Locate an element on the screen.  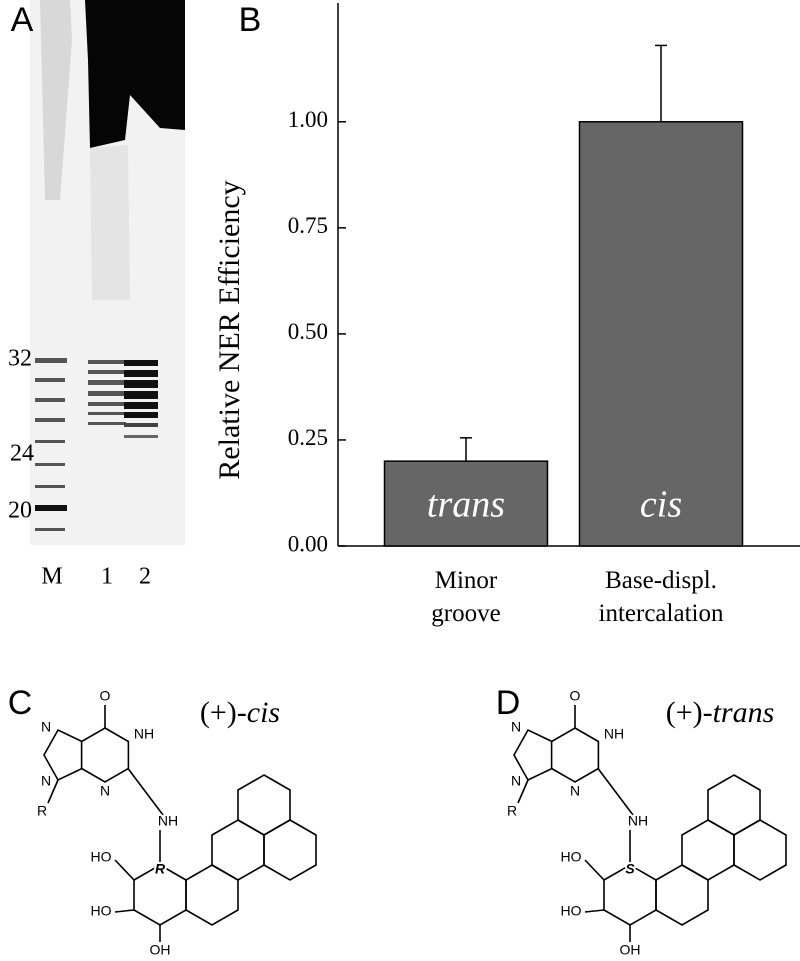
x-tick-label: Minor groove is located at coordinates (466, 597).